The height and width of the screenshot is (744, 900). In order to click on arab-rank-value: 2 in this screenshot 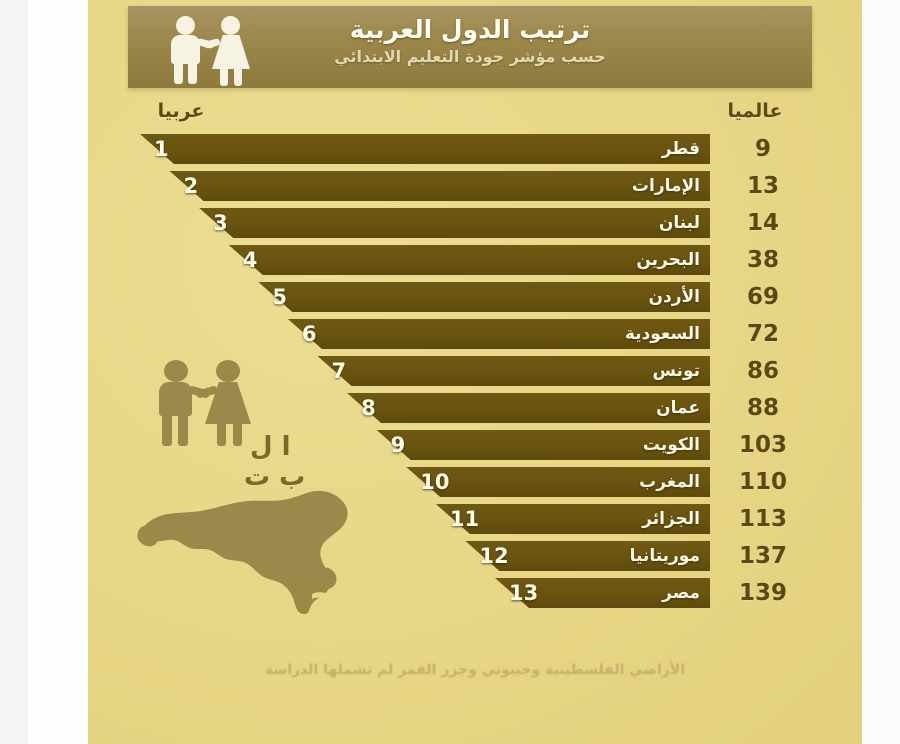, I will do `click(191, 186)`.